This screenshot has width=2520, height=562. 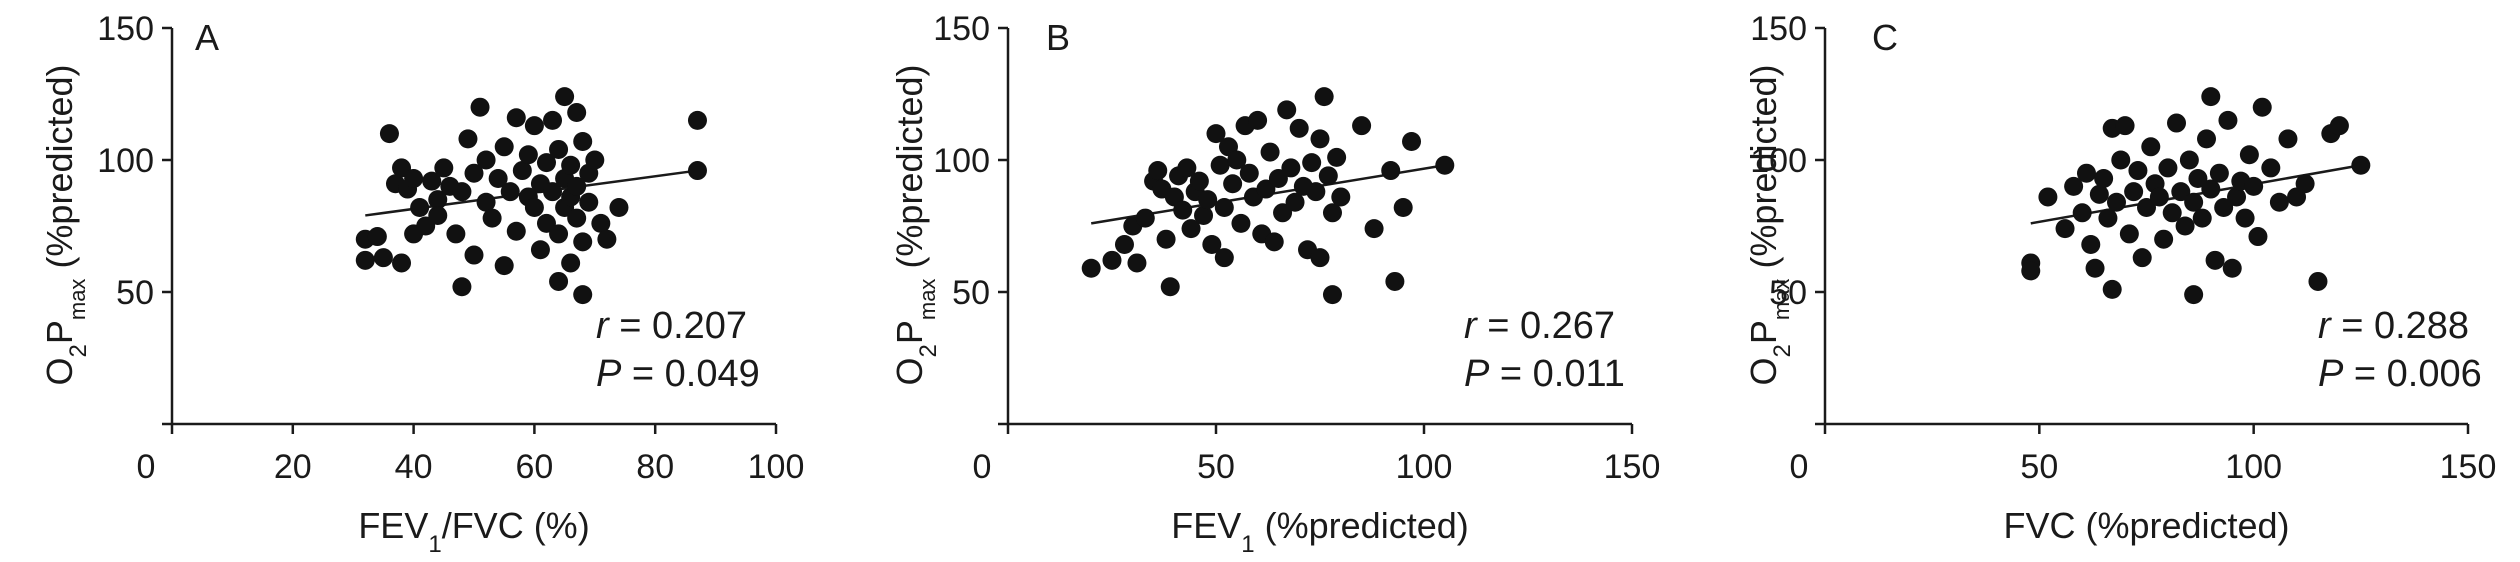 What do you see at coordinates (516, 525) in the screenshot?
I see `x-axis-title-rest: /FVC (%)` at bounding box center [516, 525].